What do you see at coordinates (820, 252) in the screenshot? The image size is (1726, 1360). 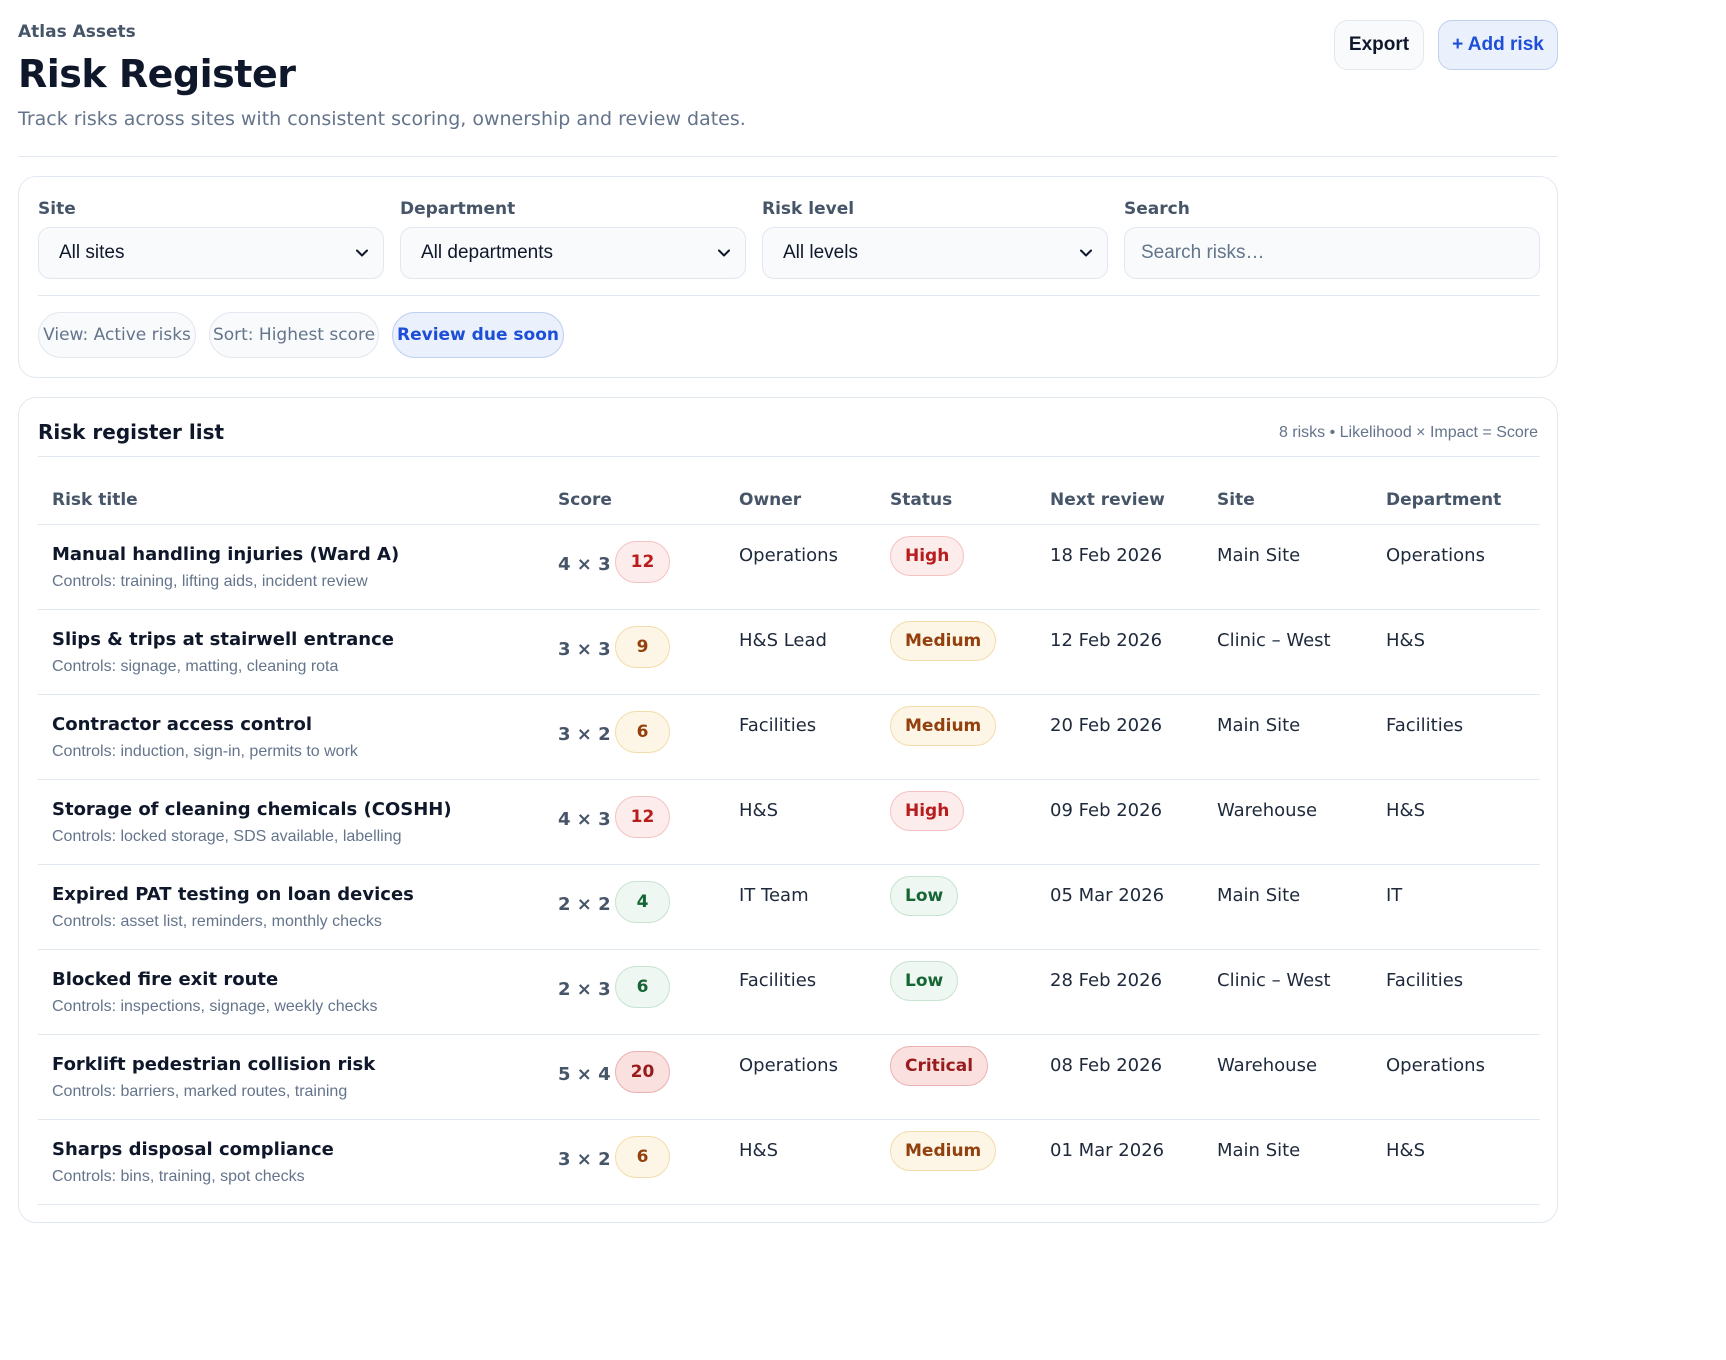 I see `risk-level-select-value: All levels` at bounding box center [820, 252].